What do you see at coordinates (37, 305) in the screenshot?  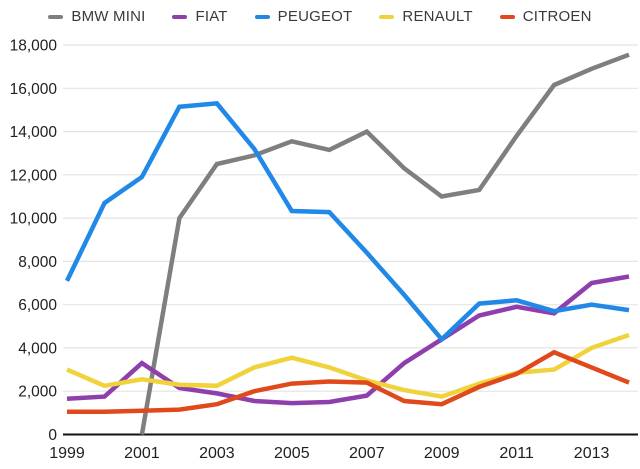 I see `y-tick-label: 6,000` at bounding box center [37, 305].